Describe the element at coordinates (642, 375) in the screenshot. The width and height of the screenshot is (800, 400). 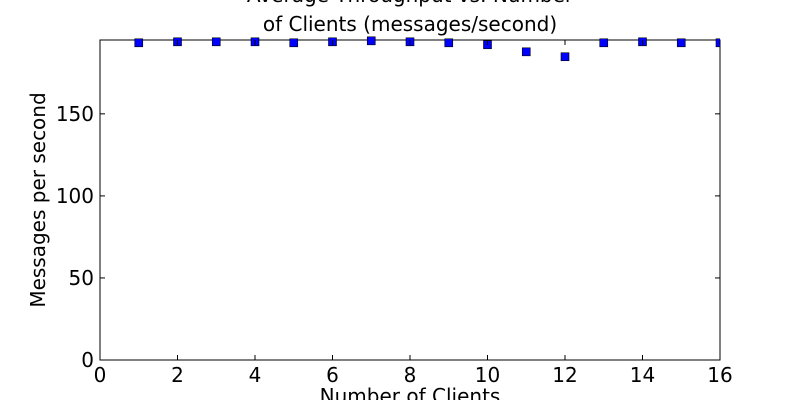
I see `x-tick-label: 14` at that location.